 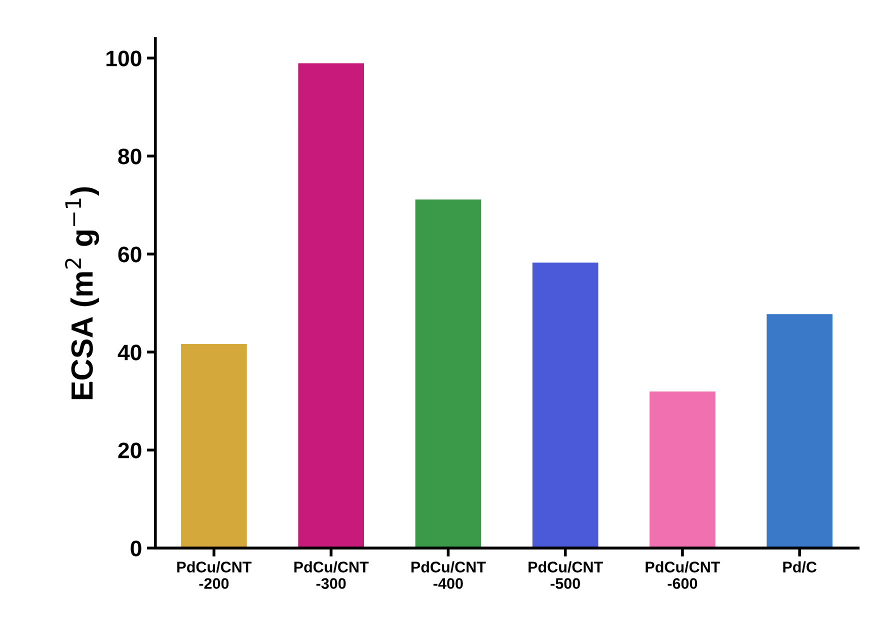 I want to click on x-tick-label: PdCu/CNT -500, so click(x=565, y=575).